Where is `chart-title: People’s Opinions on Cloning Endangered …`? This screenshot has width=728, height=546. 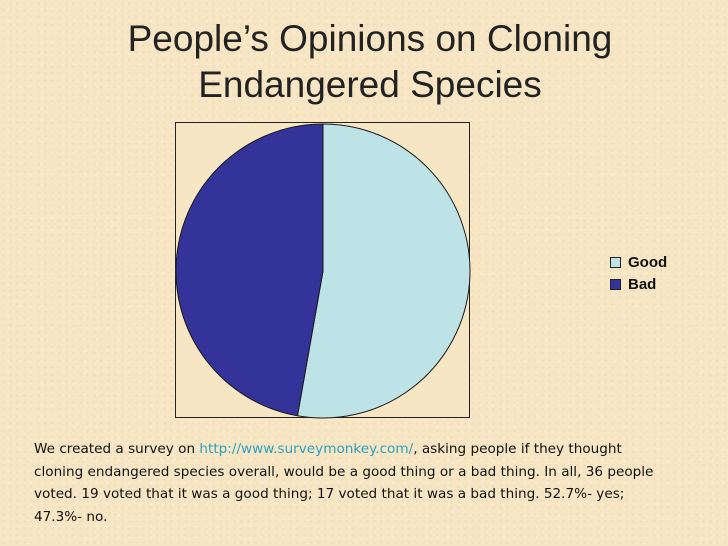
chart-title: People’s Opinions on Cloning Endangered … is located at coordinates (370, 61).